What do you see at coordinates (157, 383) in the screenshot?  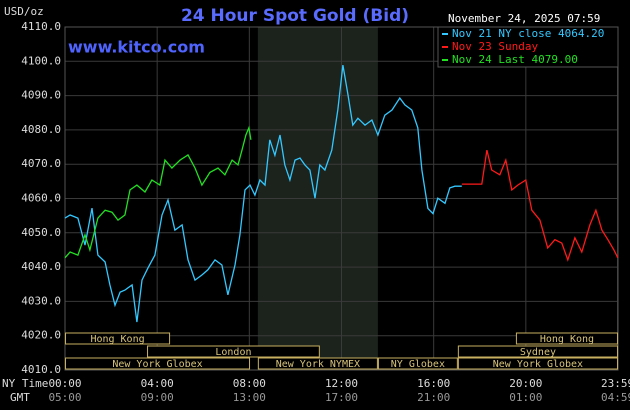 I see `x-tick-label: 04:00` at bounding box center [157, 383].